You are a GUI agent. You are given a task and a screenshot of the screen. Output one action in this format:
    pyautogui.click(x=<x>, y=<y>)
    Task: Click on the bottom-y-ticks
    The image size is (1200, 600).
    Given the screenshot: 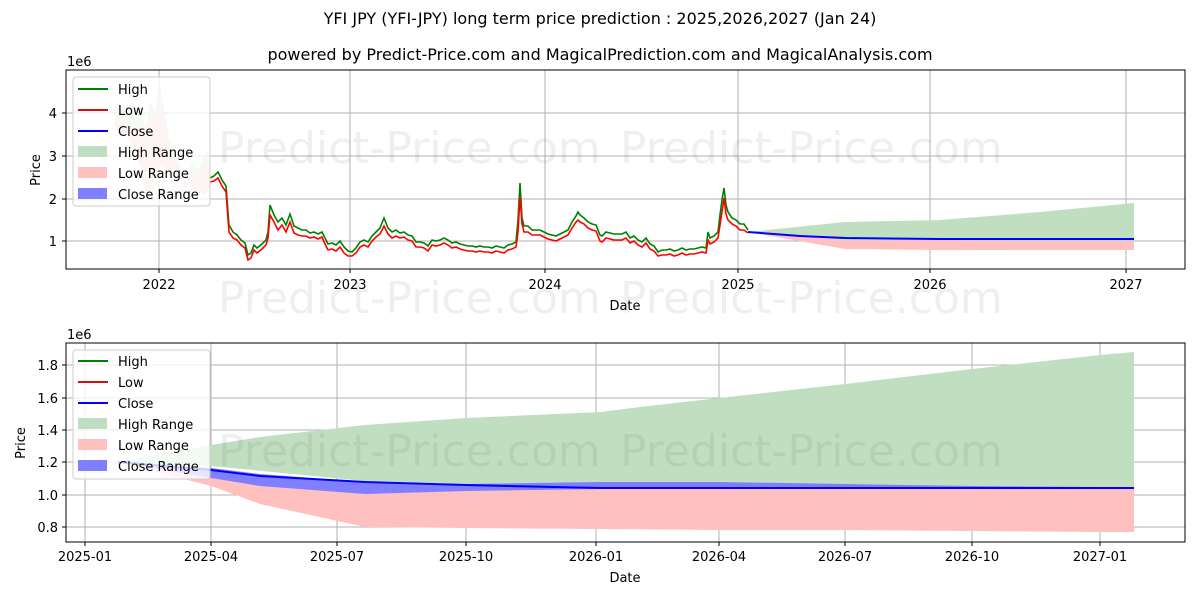 What is the action you would take?
    pyautogui.click(x=64, y=446)
    